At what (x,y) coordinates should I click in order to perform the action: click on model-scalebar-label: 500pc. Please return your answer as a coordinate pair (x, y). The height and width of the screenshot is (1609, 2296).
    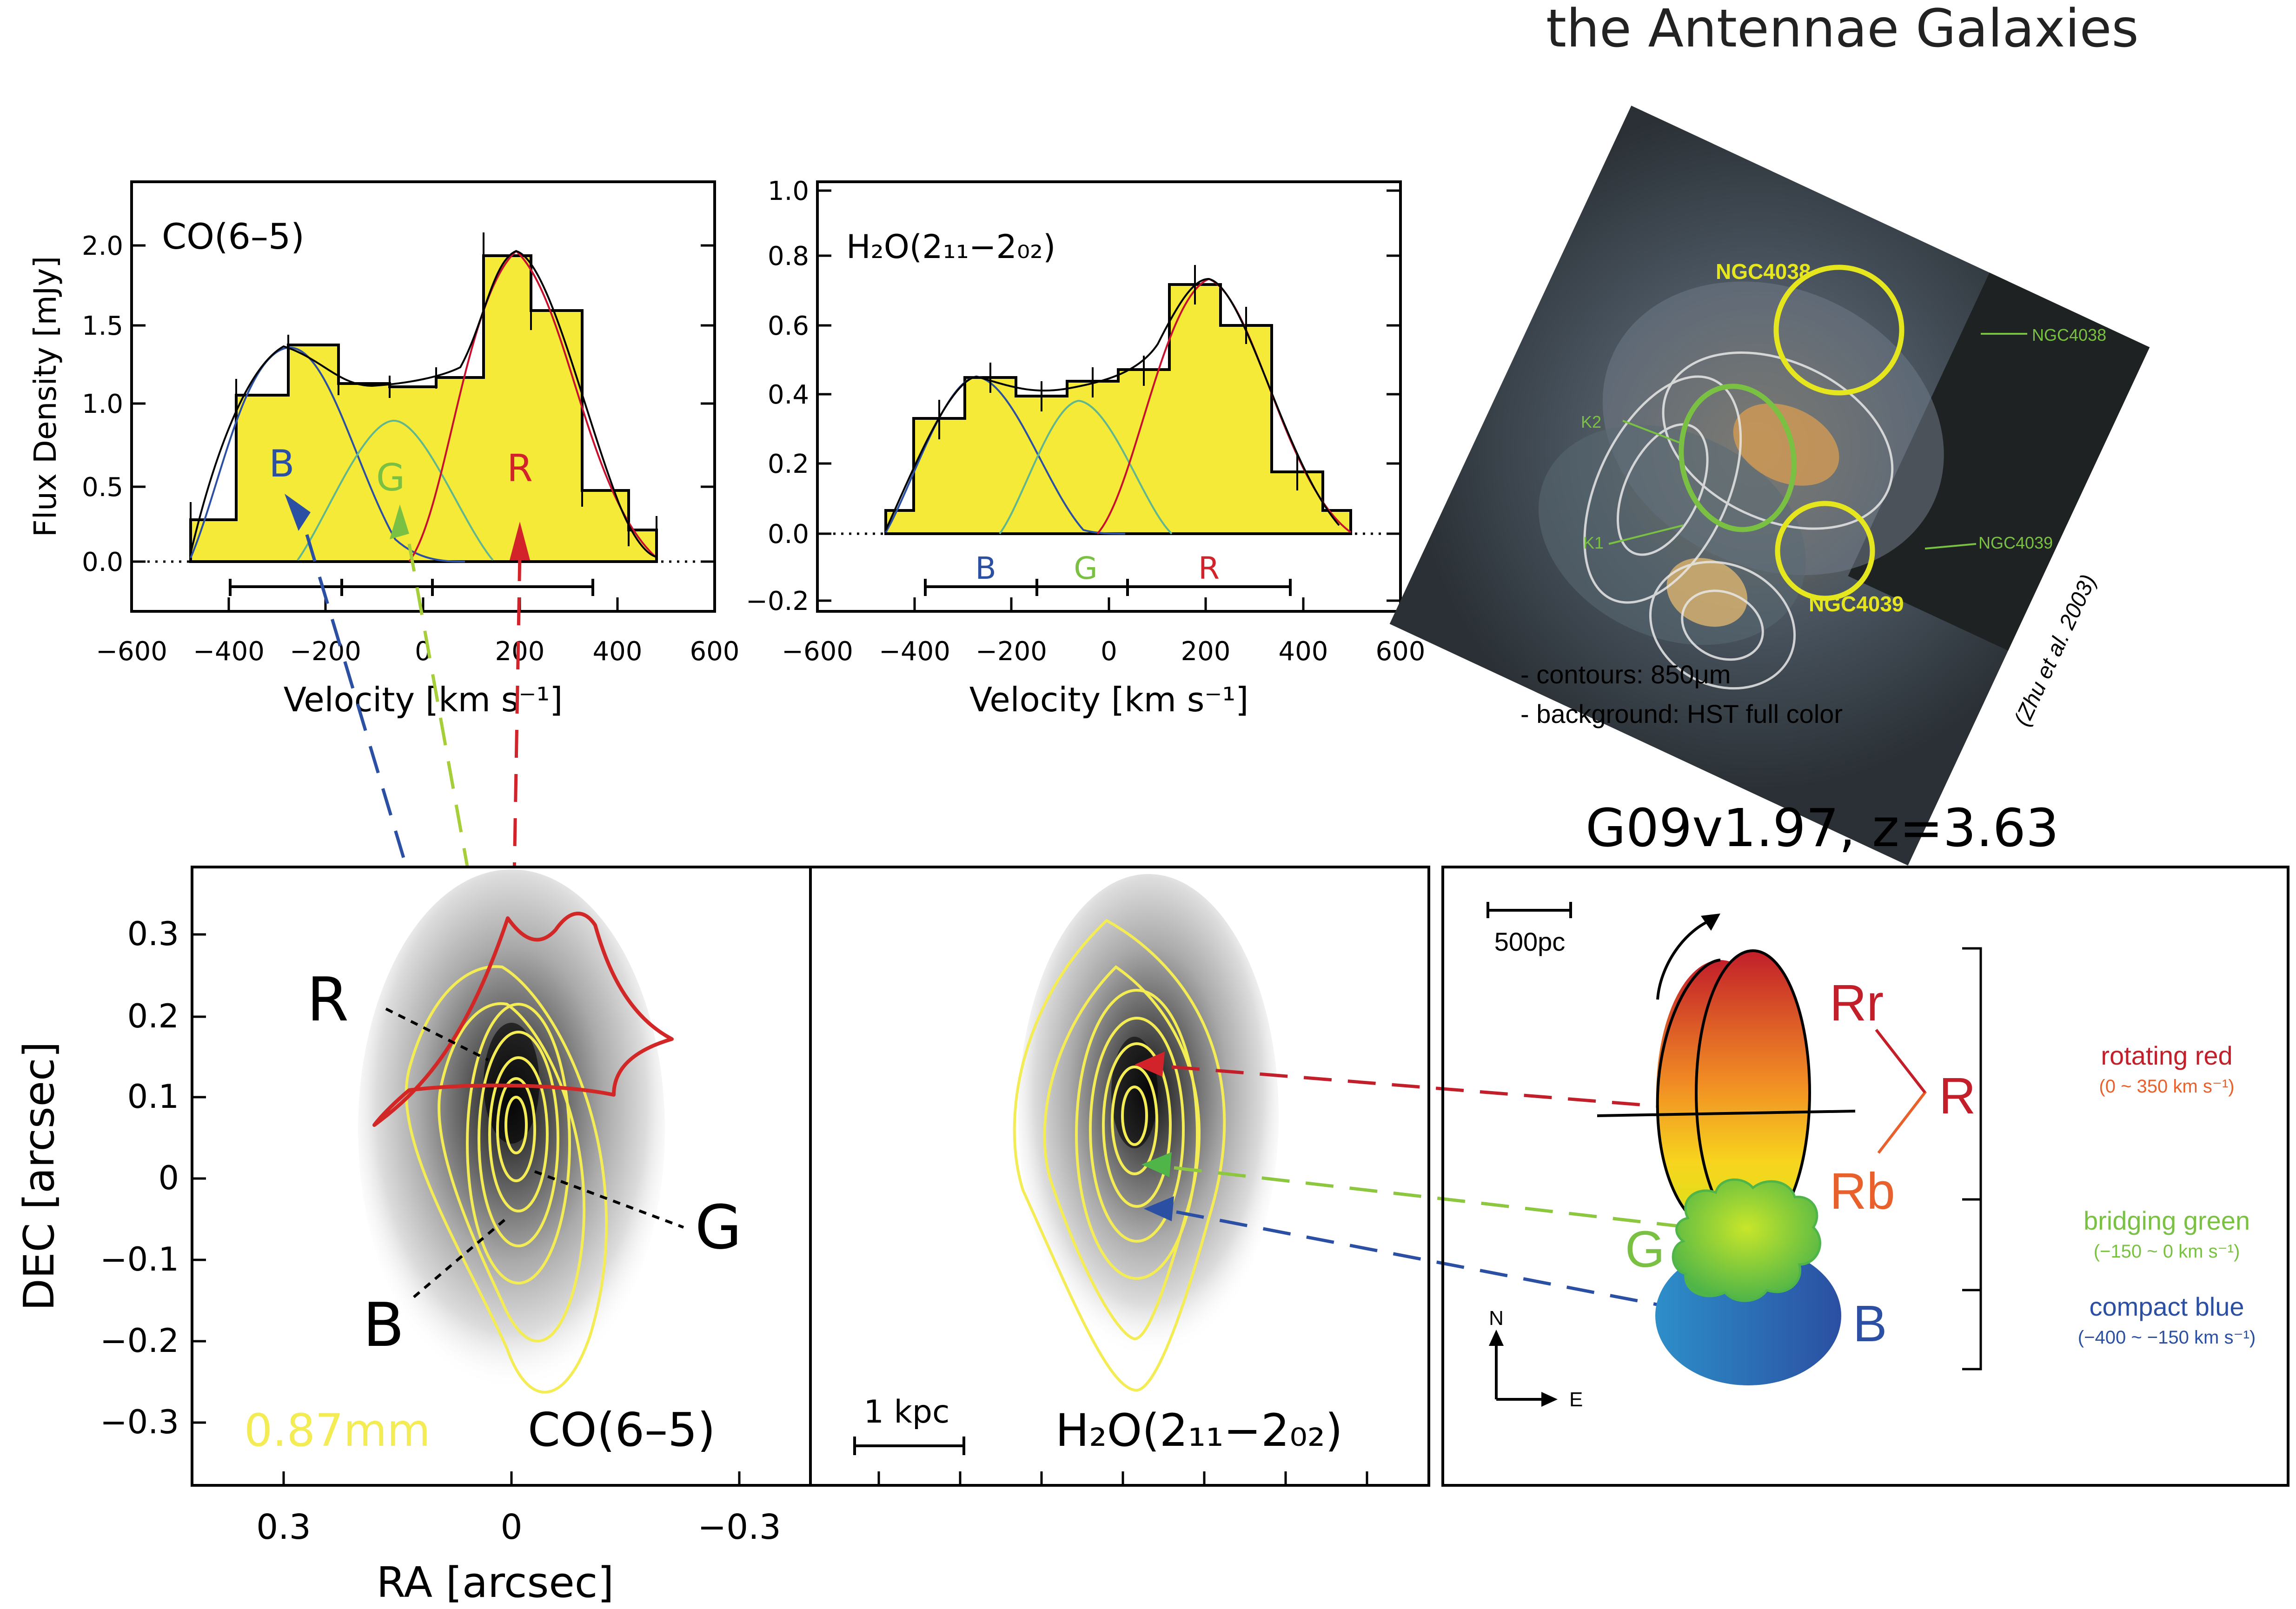
    Looking at the image, I should click on (1530, 941).